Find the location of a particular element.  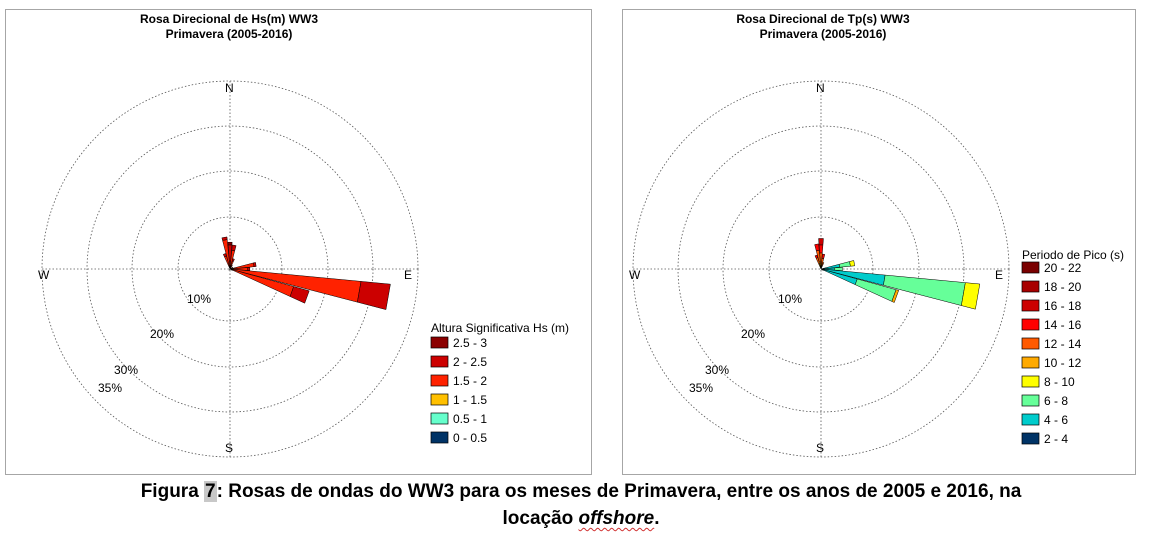

legend-label: 2 - 4 is located at coordinates (1056, 439).